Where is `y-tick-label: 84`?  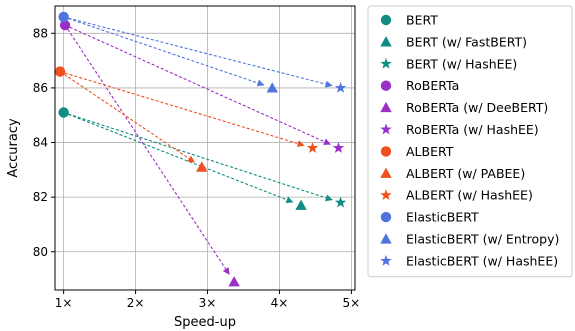
y-tick-label: 84 is located at coordinates (40, 143).